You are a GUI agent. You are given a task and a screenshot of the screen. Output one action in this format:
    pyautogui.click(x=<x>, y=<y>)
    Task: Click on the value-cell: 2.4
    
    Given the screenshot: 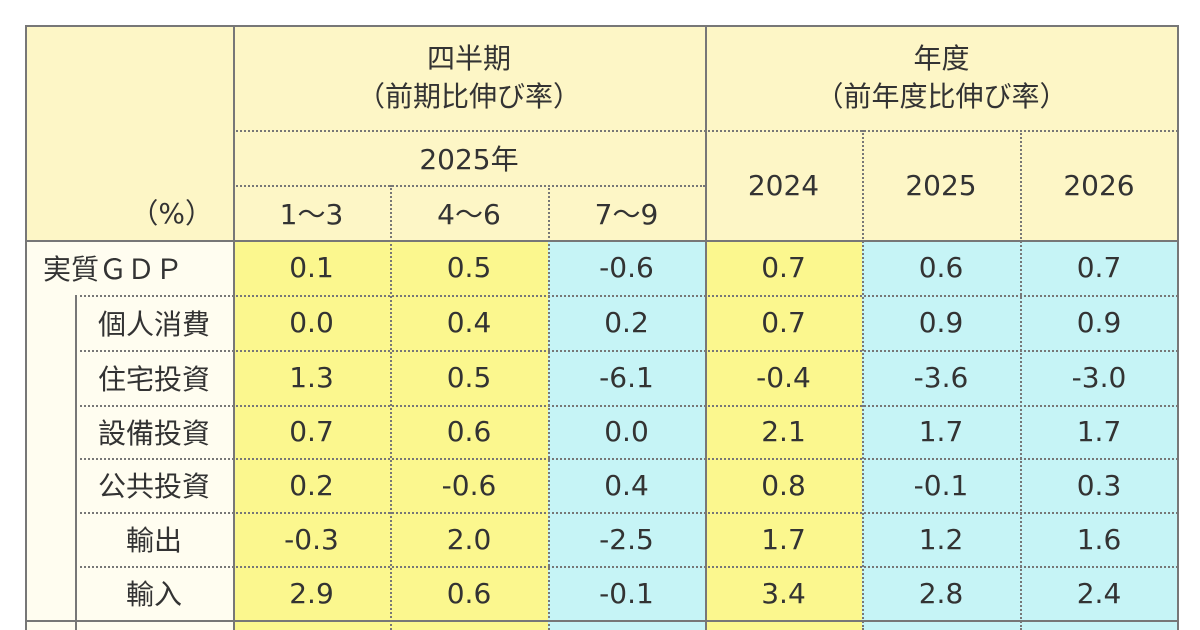 What is the action you would take?
    pyautogui.click(x=1099, y=593)
    